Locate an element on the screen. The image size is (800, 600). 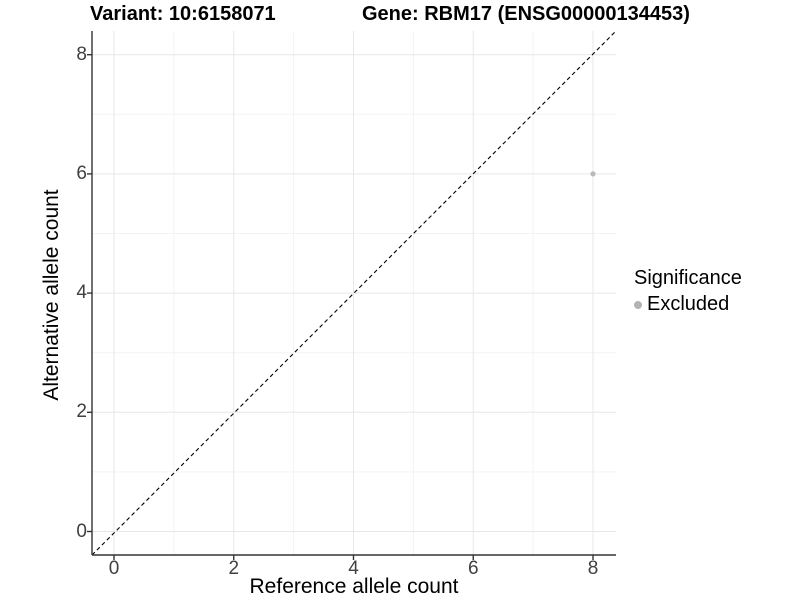
x-tick-label: 2 is located at coordinates (234, 568).